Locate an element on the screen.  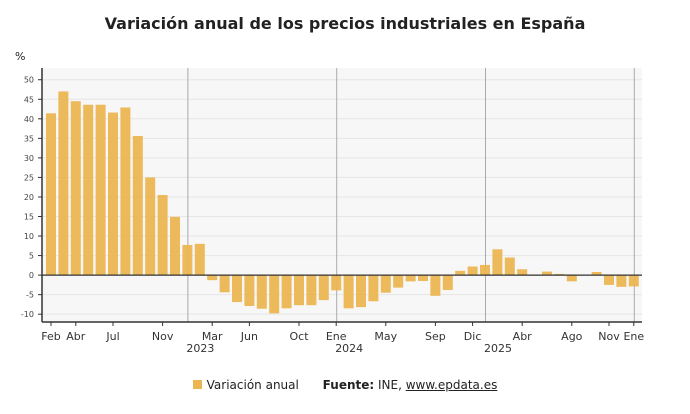
source-link: www.epdata.es is located at coordinates (451, 385).